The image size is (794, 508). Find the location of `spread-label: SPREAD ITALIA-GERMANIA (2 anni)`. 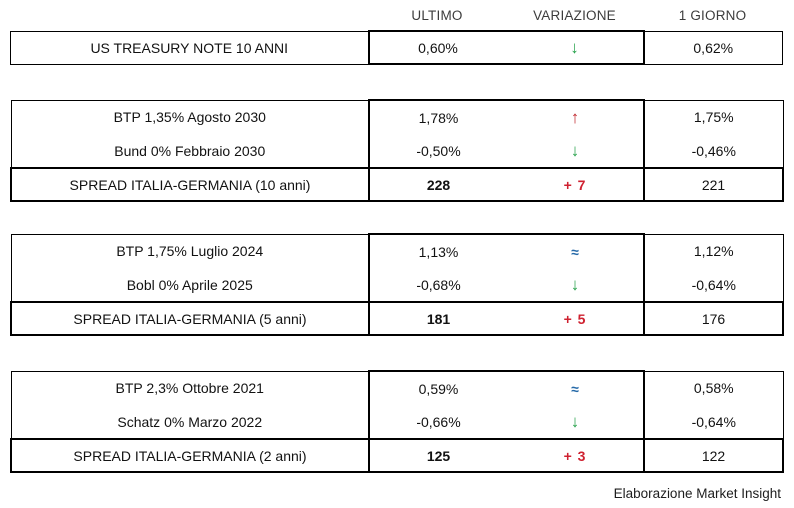

spread-label: SPREAD ITALIA-GERMANIA (2 anni) is located at coordinates (190, 455).